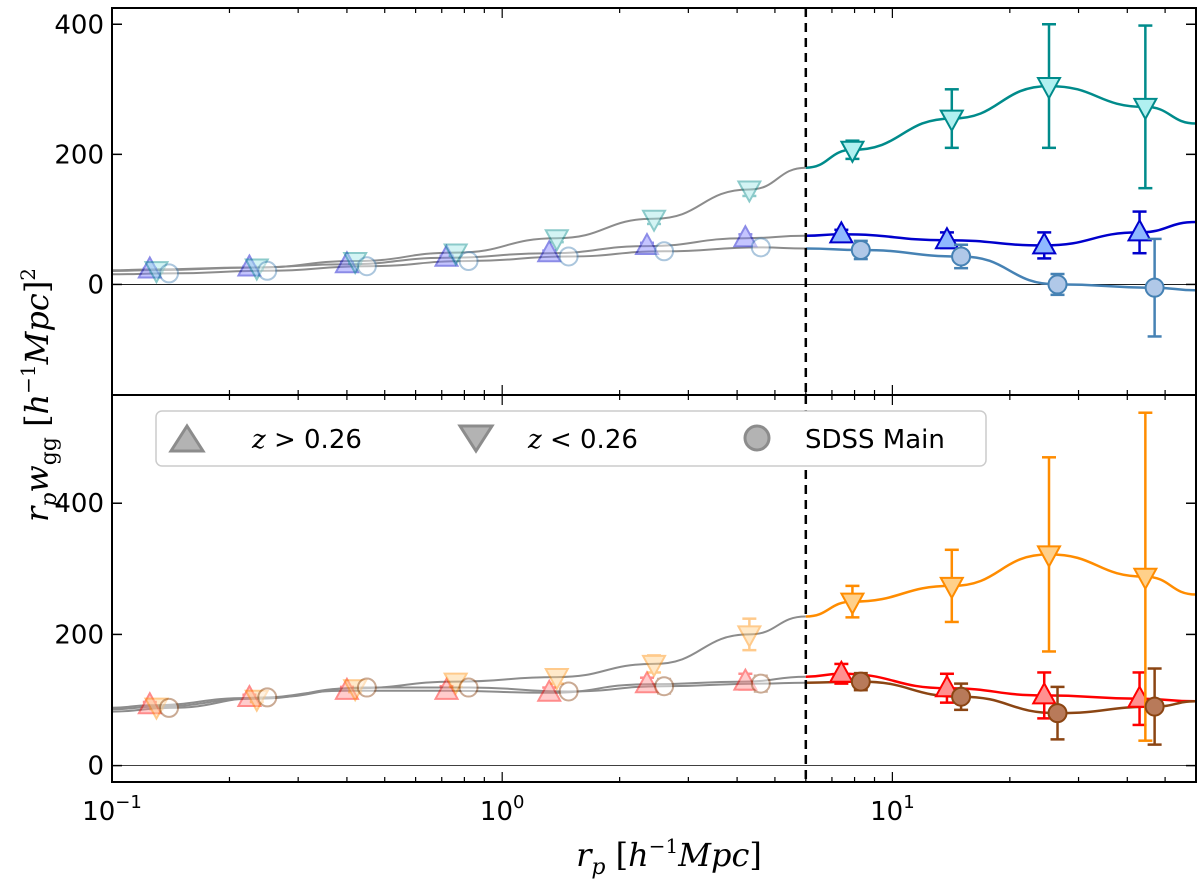 This screenshot has width=1200, height=880. I want to click on legend-entry-sdss: SDSS Main, so click(844, 439).